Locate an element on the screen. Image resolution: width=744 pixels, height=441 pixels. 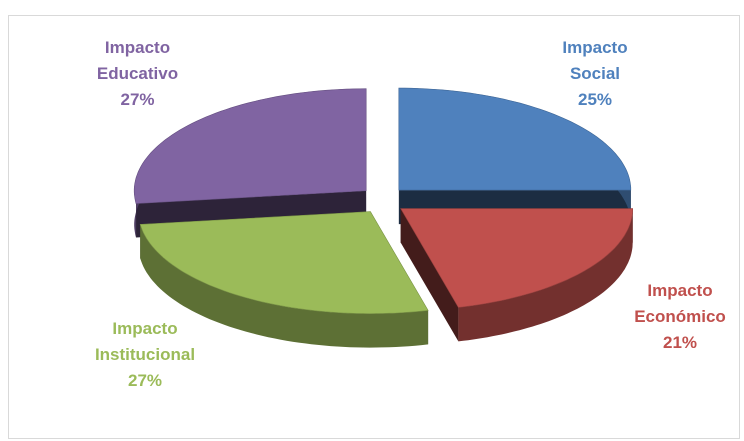
data-label: Impacto Educativo 27% is located at coordinates (137, 74).